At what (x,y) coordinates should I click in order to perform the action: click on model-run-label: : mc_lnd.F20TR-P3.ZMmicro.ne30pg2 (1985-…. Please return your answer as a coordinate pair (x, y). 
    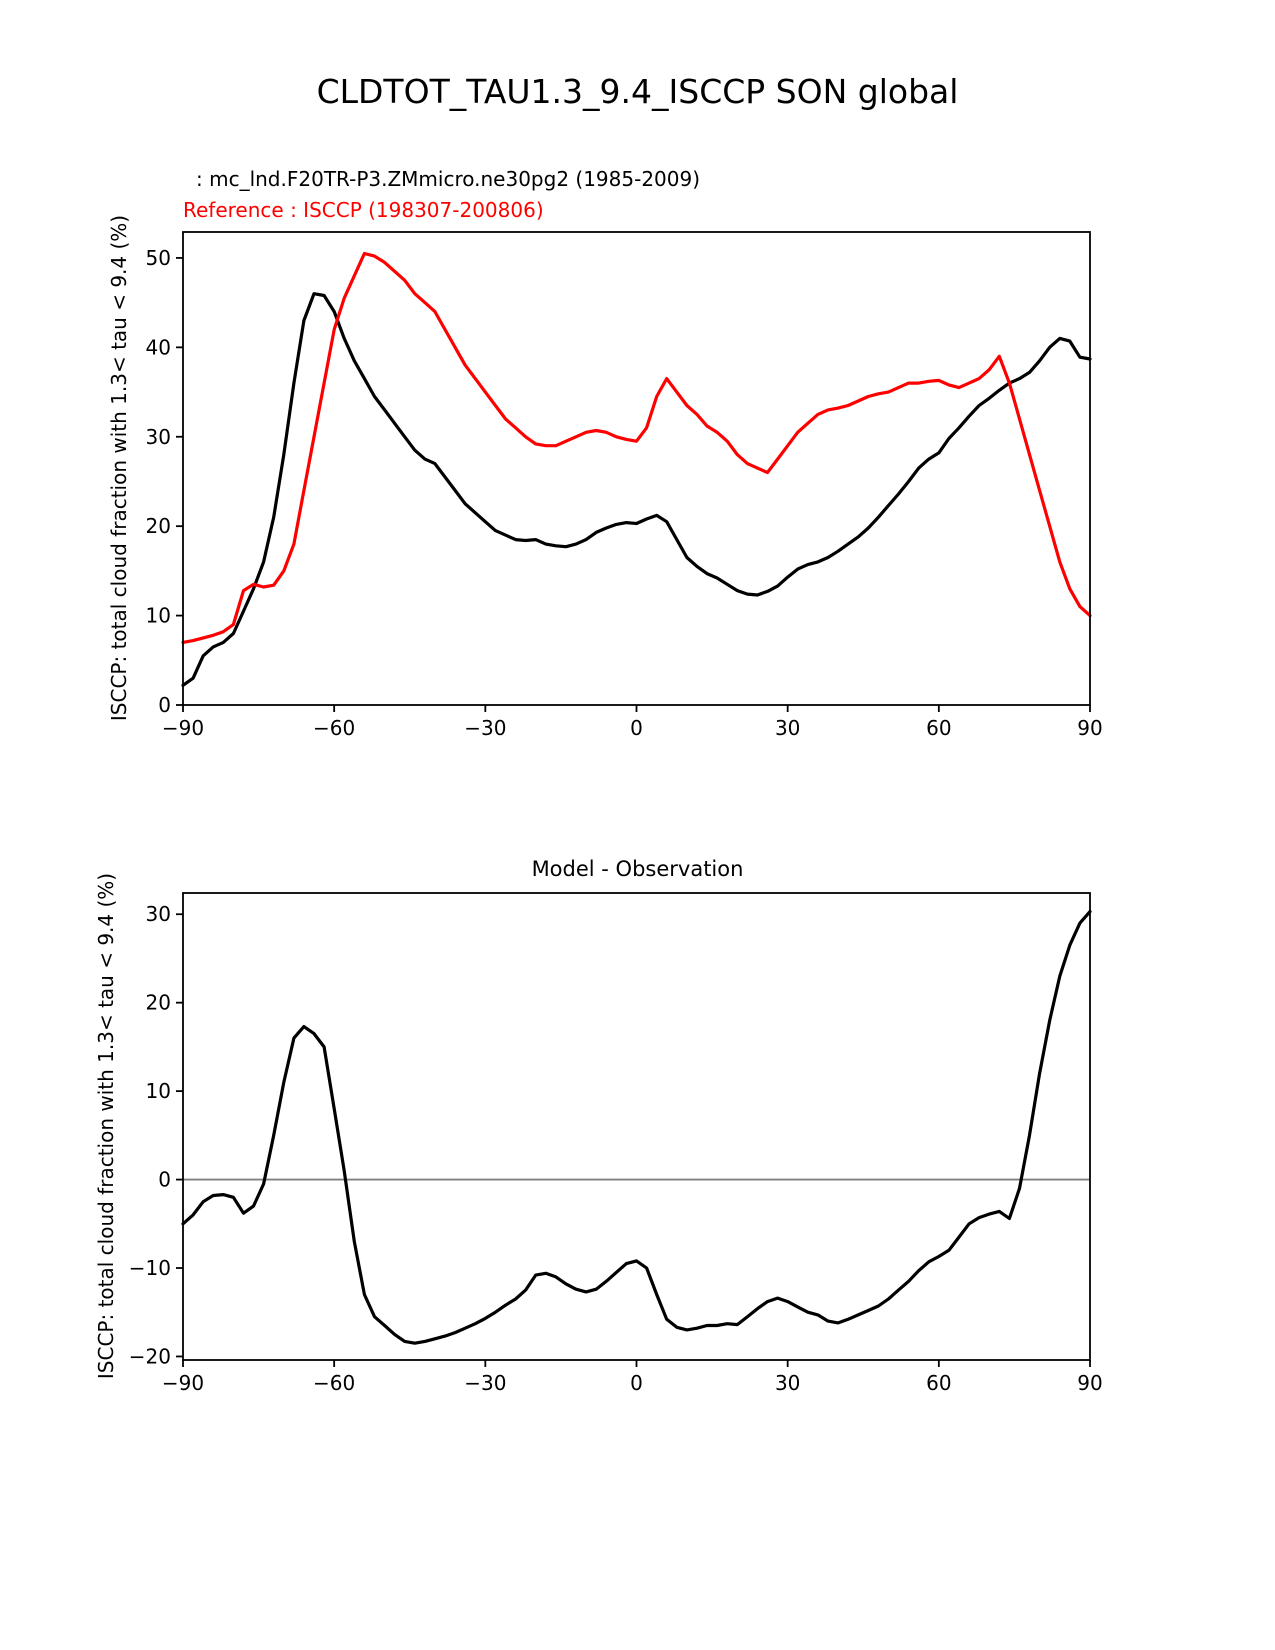
    Looking at the image, I should click on (448, 179).